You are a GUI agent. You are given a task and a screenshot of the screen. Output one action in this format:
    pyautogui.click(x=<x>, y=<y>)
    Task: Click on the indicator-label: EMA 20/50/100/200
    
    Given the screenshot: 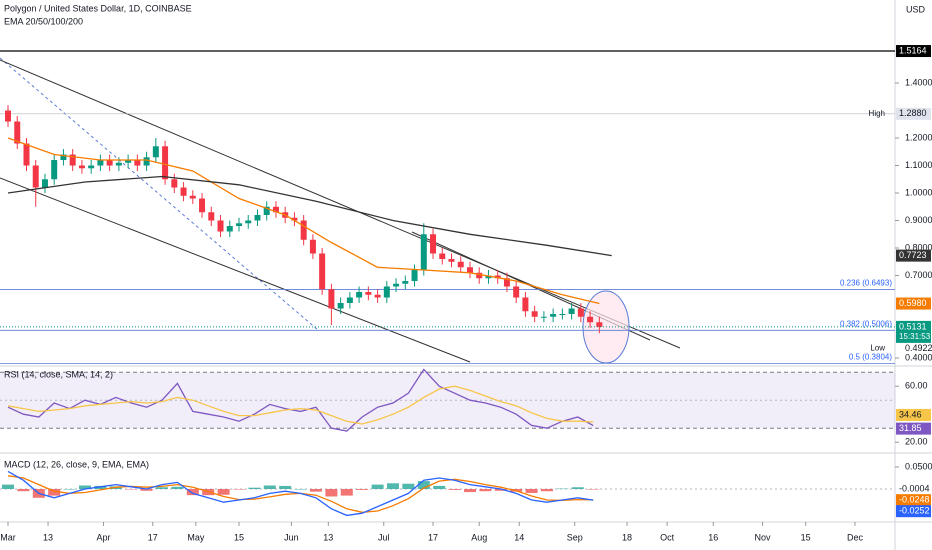 What is the action you would take?
    pyautogui.click(x=43, y=21)
    